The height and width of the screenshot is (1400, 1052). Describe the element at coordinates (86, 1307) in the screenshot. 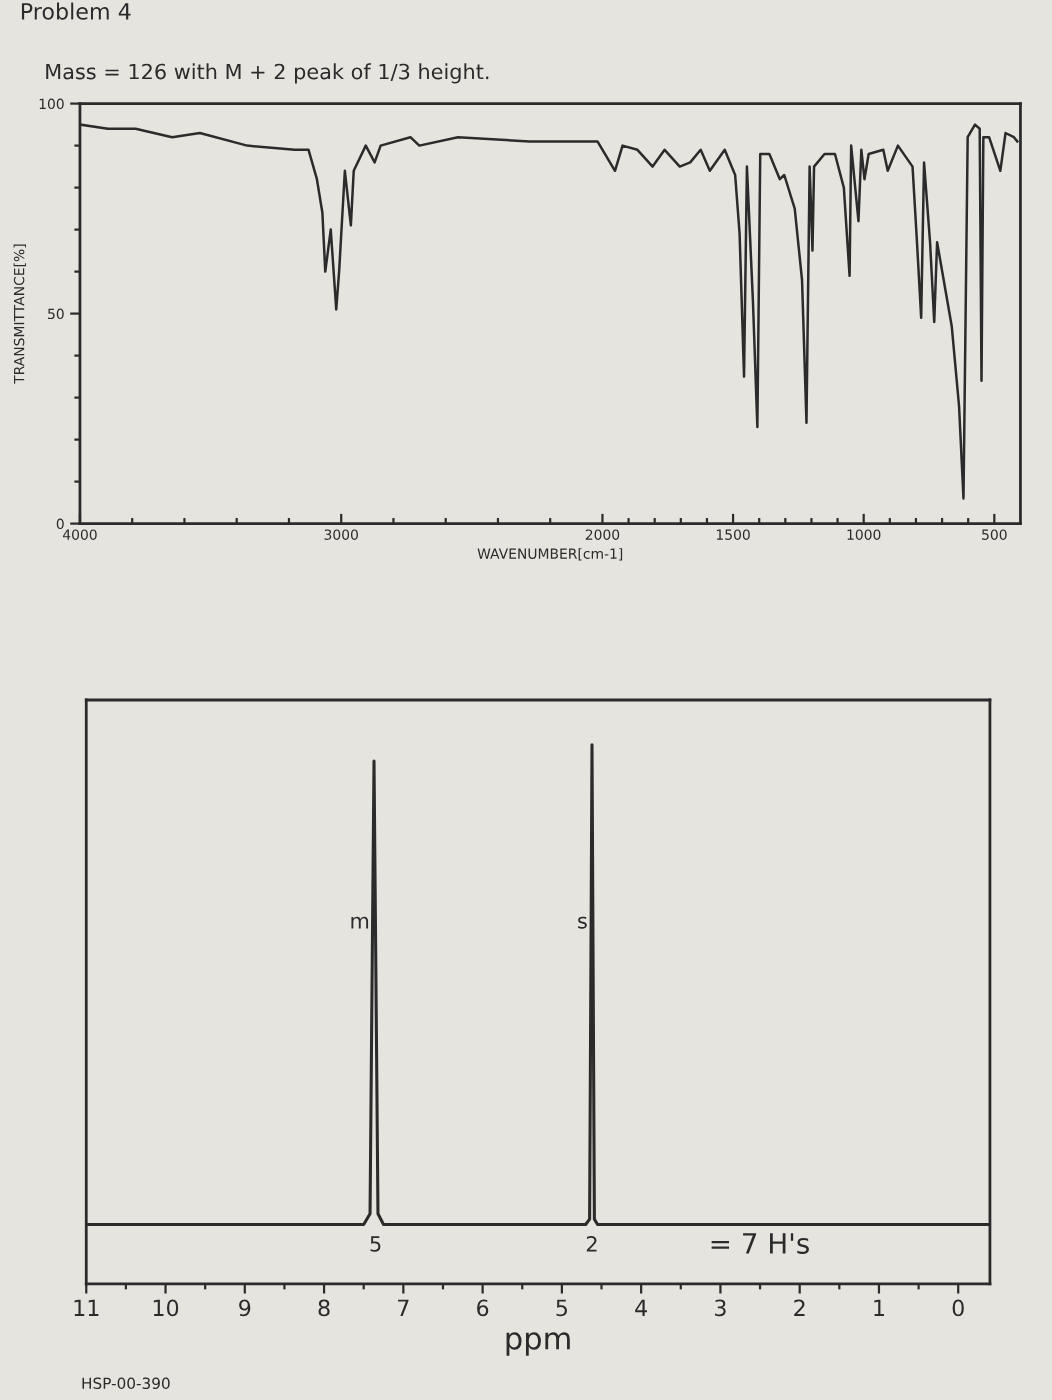

I see `x-tick-label: 11` at that location.